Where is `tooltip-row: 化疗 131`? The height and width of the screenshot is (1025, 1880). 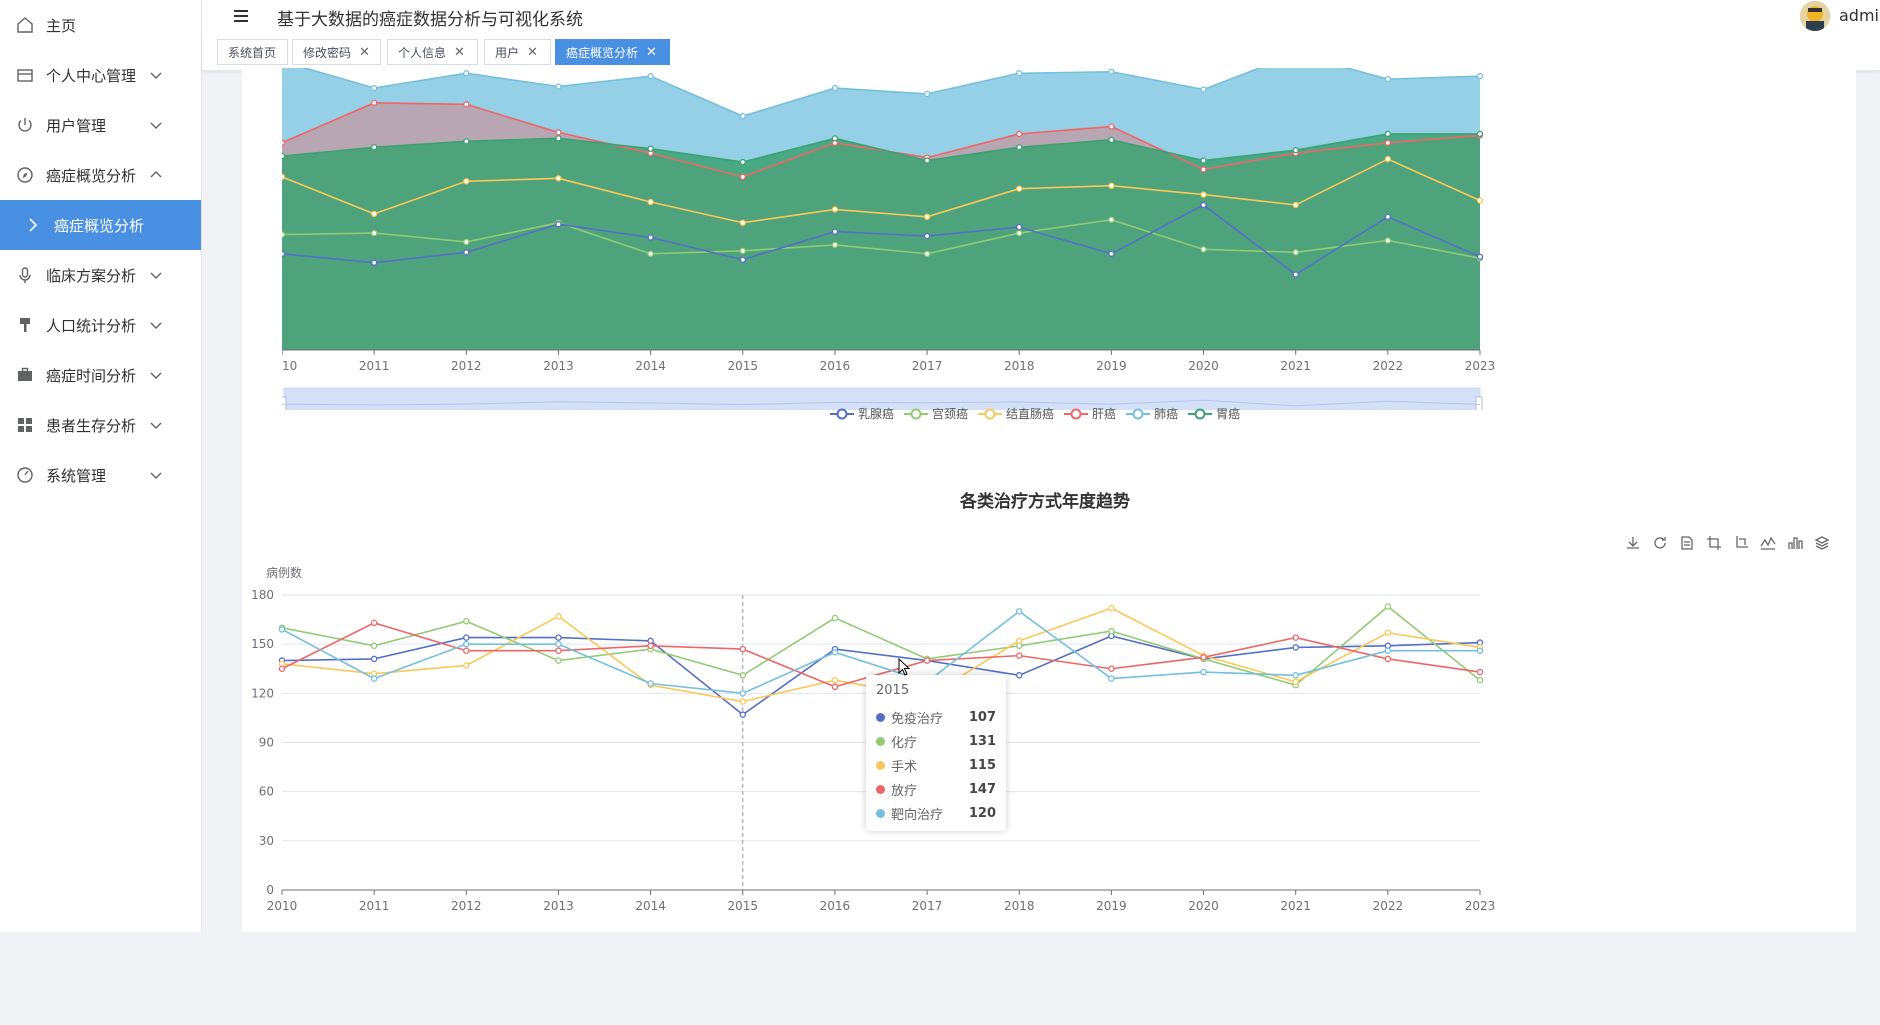
tooltip-row: 化疗 131 is located at coordinates (936, 741).